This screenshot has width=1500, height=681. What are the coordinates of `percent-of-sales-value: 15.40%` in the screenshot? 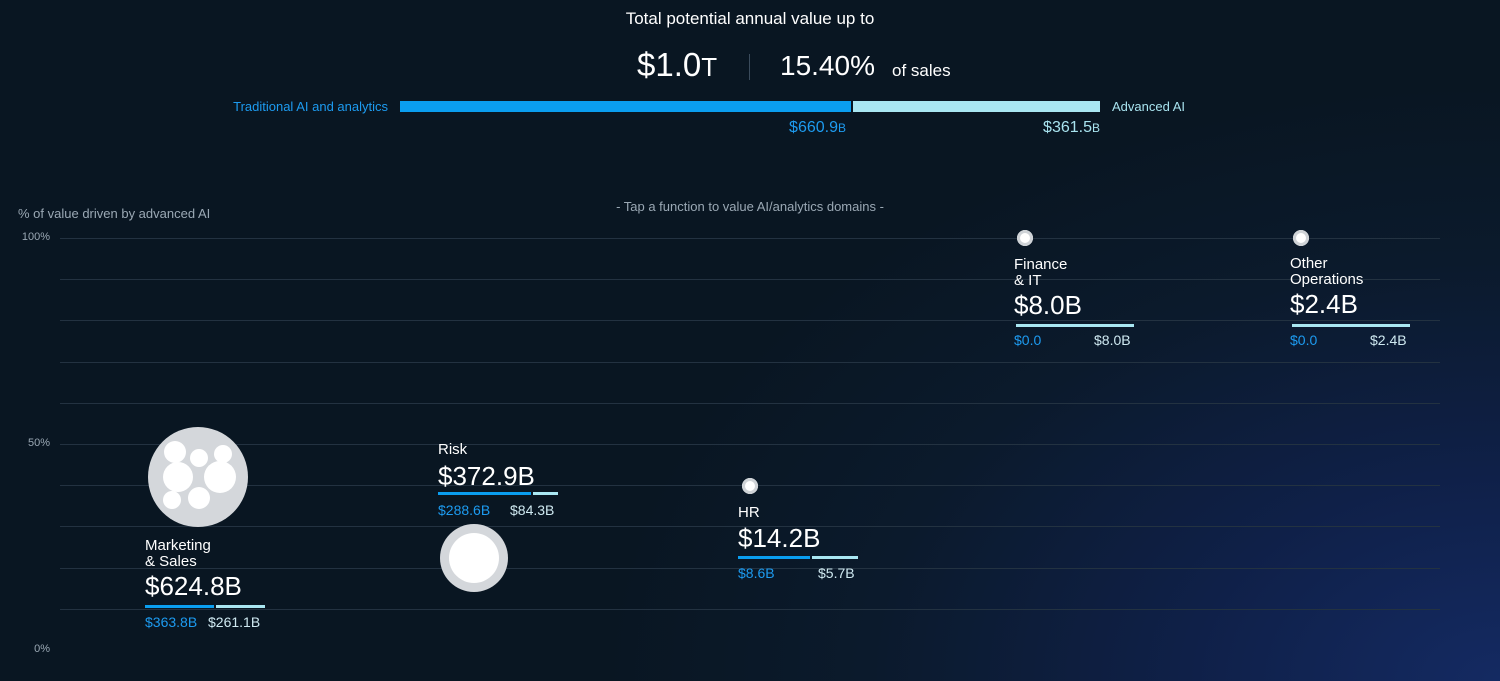 It's located at (827, 65).